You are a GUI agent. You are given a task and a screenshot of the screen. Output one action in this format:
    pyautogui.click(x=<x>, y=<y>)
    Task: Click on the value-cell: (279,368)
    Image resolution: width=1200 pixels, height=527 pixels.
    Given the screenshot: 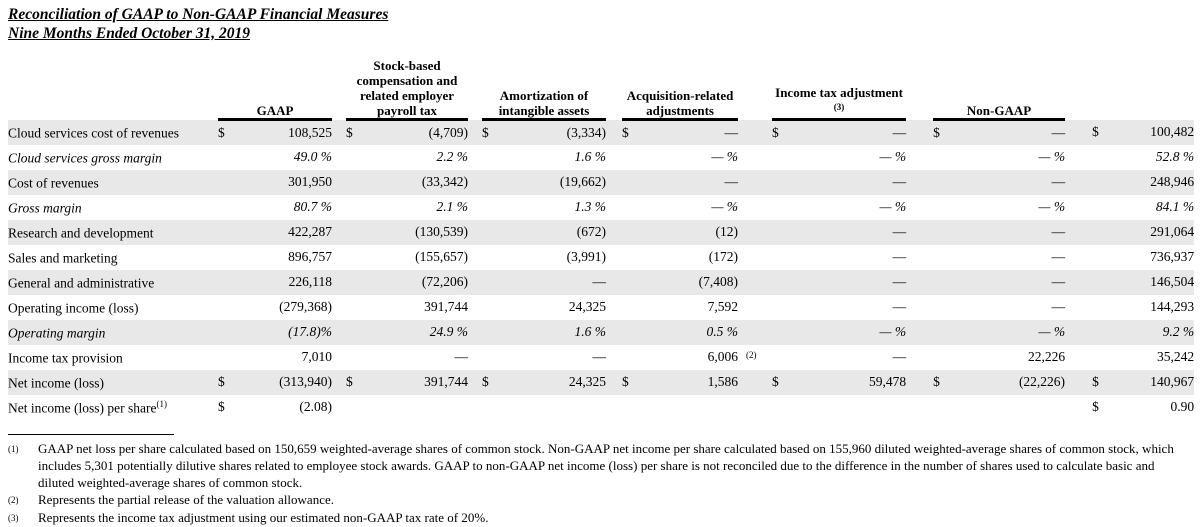 What is the action you would take?
    pyautogui.click(x=305, y=307)
    